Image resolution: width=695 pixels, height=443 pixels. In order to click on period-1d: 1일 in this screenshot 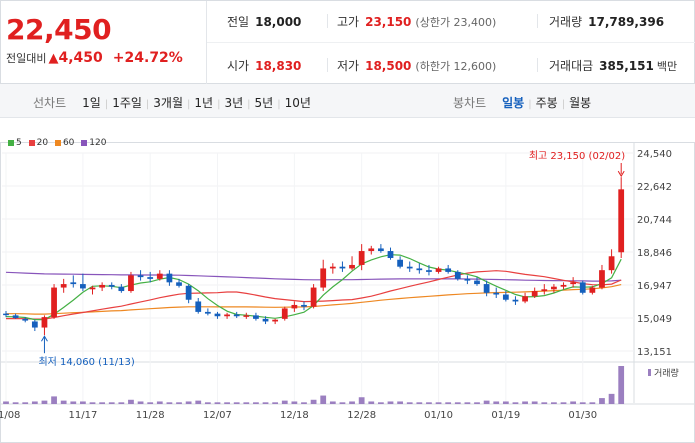, I will do `click(91, 103)`.